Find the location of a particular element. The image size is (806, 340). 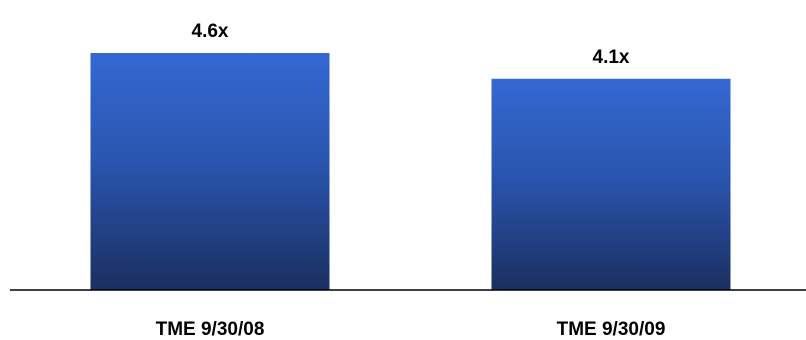

data-label-2: 4.1x is located at coordinates (611, 57).